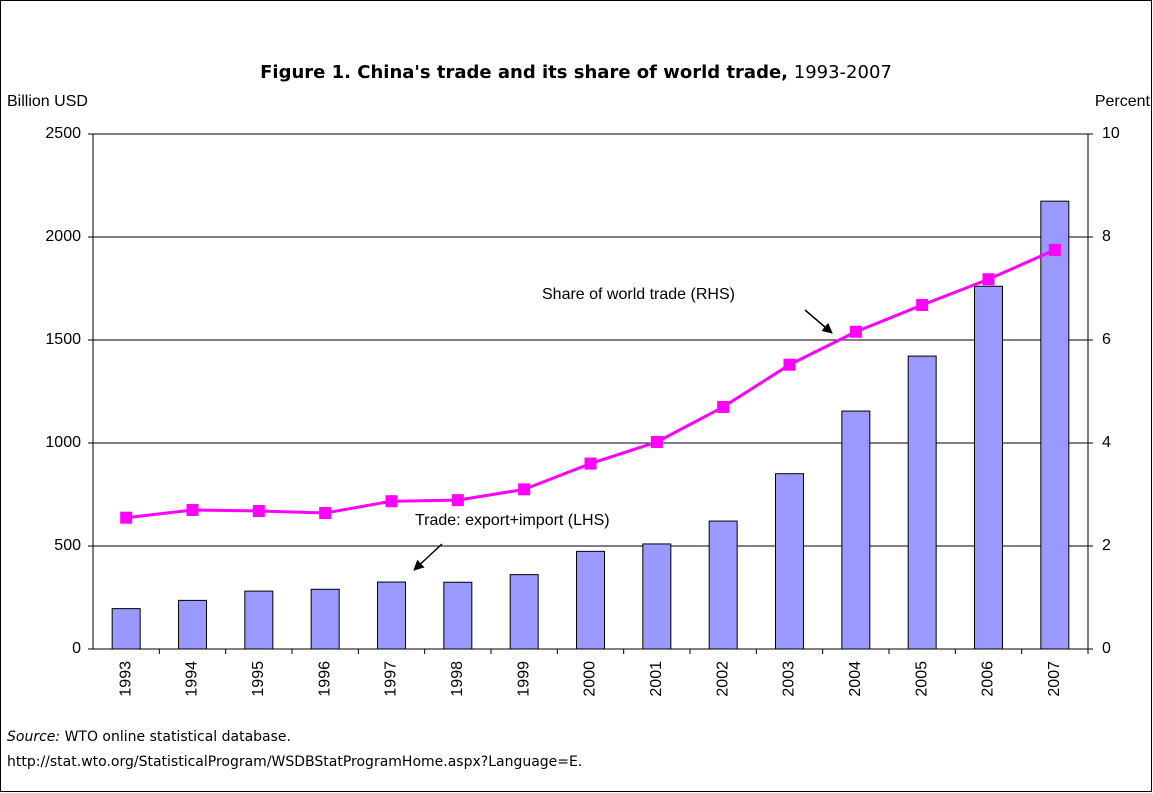 This screenshot has height=793, width=1153. I want to click on x-tick-label: 2001, so click(656, 679).